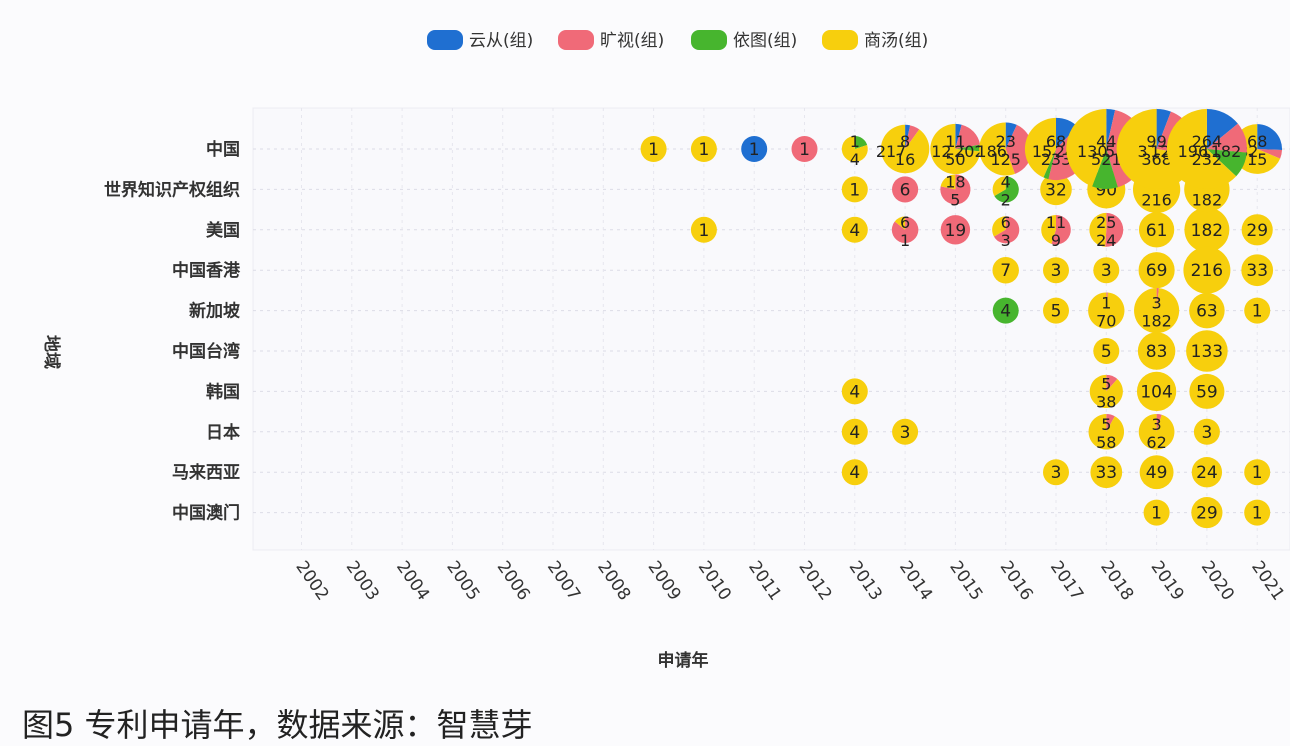 The width and height of the screenshot is (1290, 746). I want to click on y-tick-label: 新加坡, so click(214, 311).